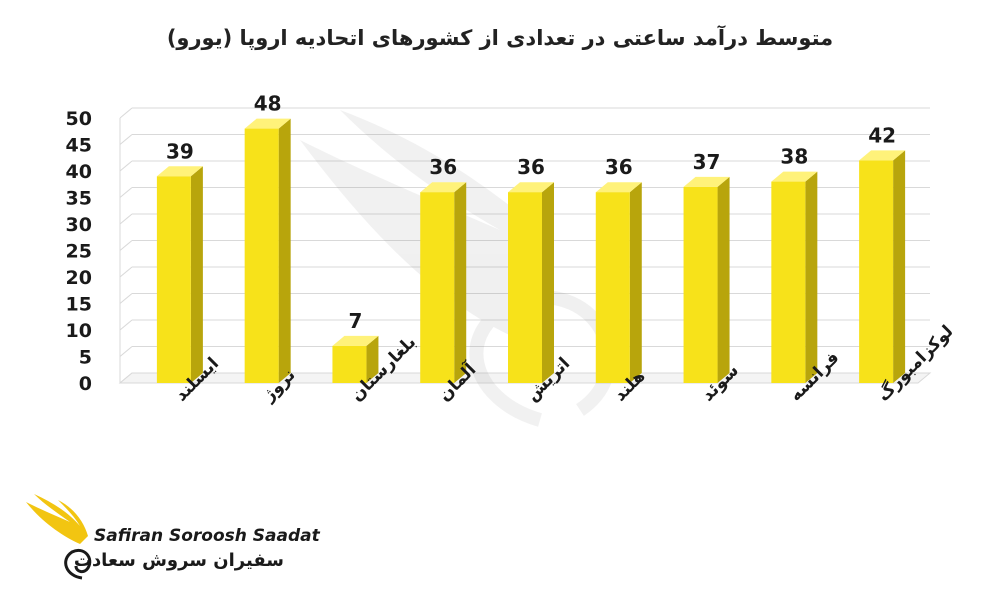 The height and width of the screenshot is (600, 1000). What do you see at coordinates (79, 278) in the screenshot?
I see `y-tick-label: 20` at bounding box center [79, 278].